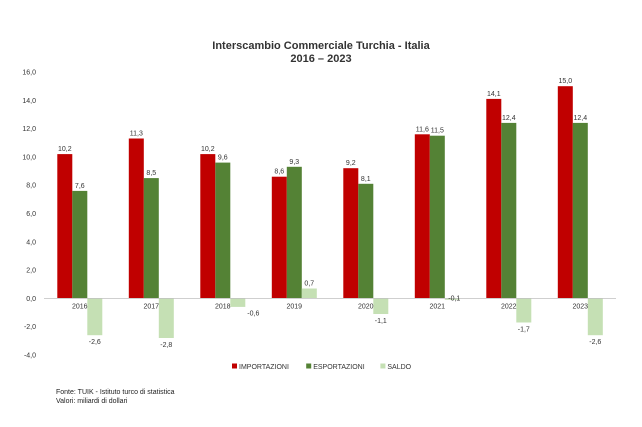 The width and height of the screenshot is (642, 427). I want to click on data-label-importazioni-2016: 10,2, so click(65, 149).